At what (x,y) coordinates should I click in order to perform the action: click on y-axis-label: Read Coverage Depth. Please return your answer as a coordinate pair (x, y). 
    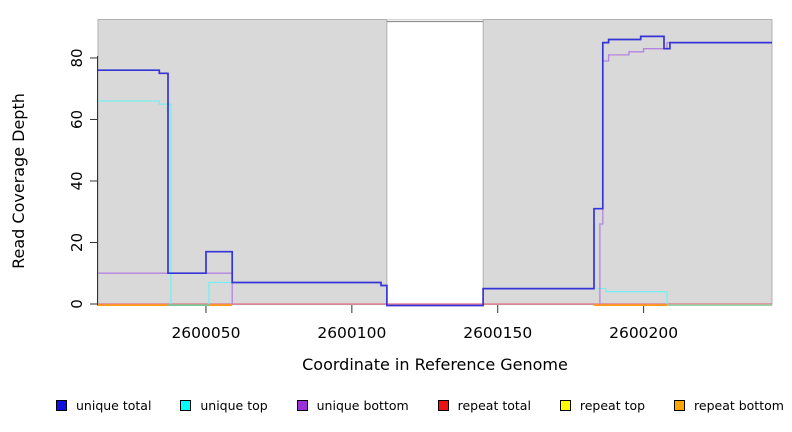
    Looking at the image, I should click on (18, 181).